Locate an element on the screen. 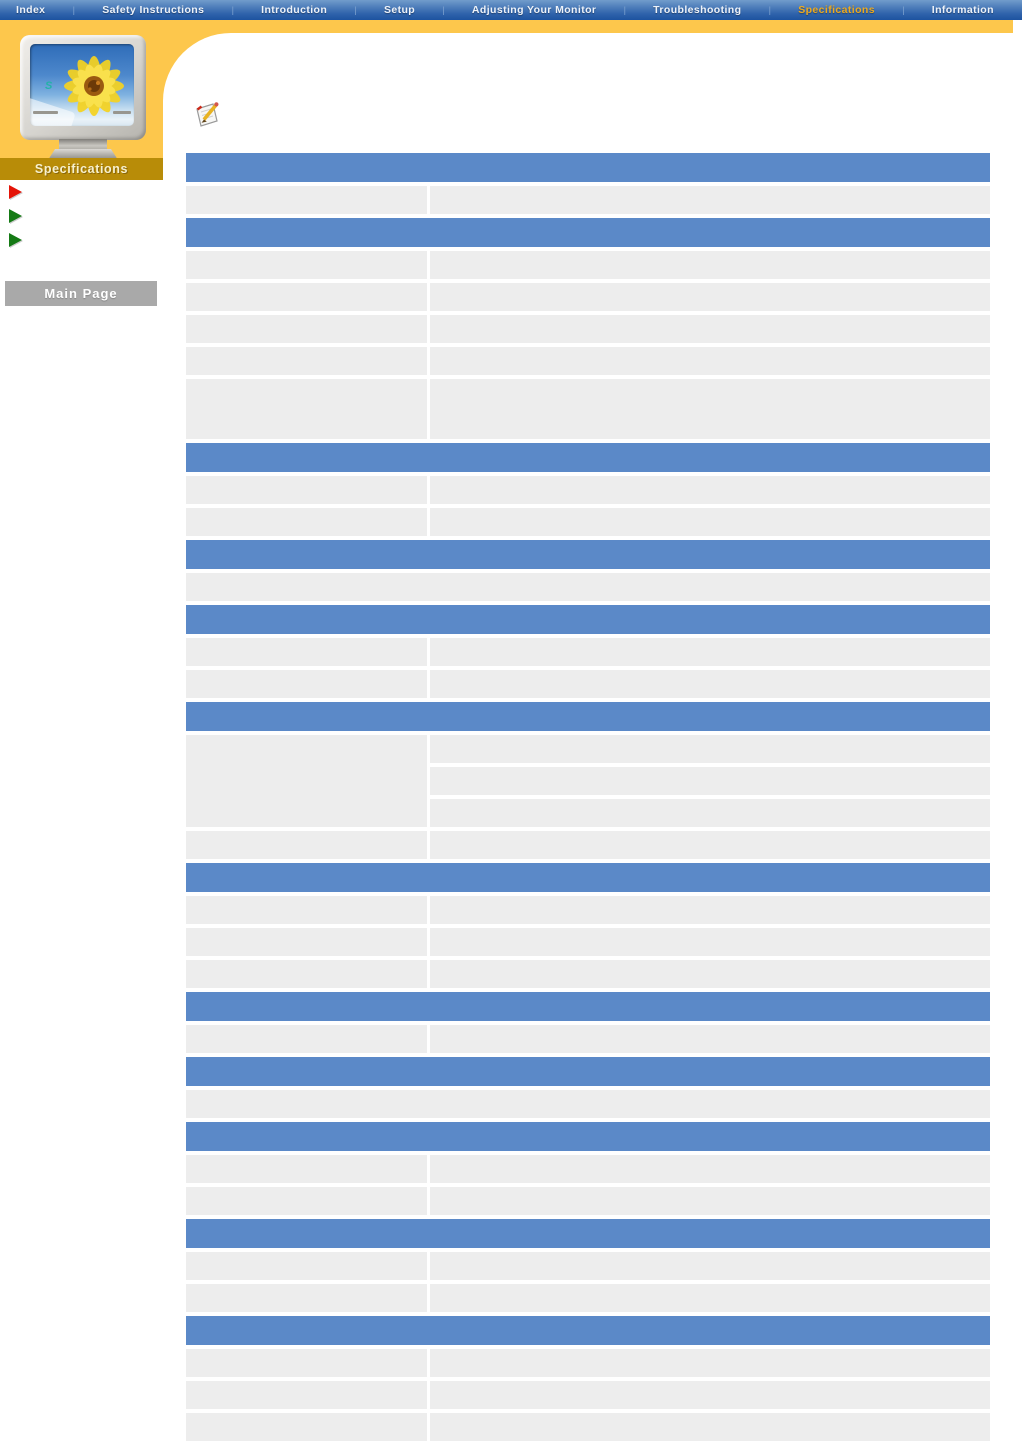 The width and height of the screenshot is (1026, 1441). nav-item-introduction: Introduction is located at coordinates (294, 10).